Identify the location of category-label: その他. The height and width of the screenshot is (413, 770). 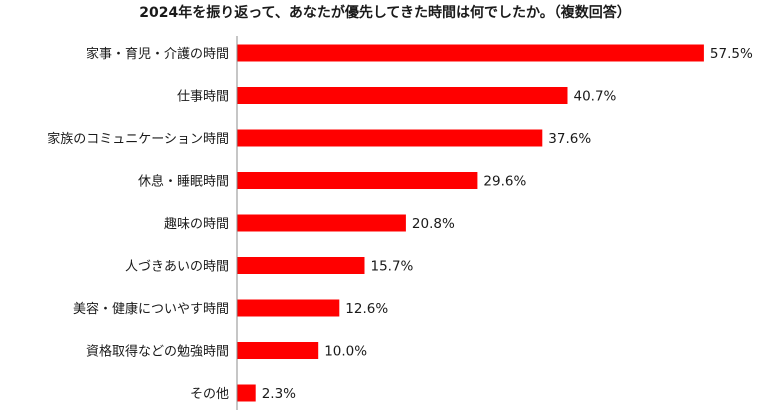
(209, 394).